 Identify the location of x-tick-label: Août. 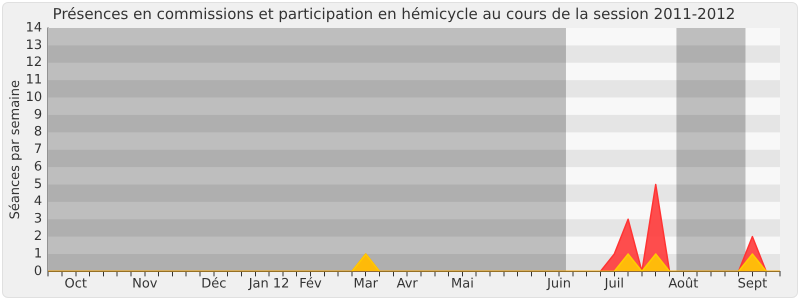
(683, 284).